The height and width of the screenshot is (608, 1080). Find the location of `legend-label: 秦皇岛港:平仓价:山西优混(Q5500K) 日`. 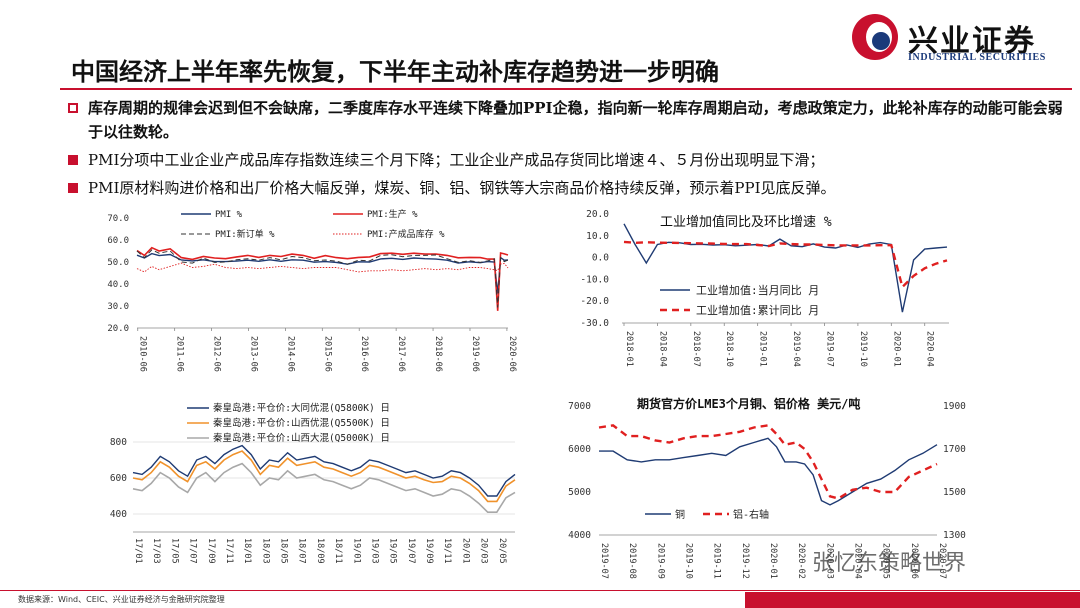

legend-label: 秦皇岛港:平仓价:山西优混(Q5500K) 日 is located at coordinates (301, 423).